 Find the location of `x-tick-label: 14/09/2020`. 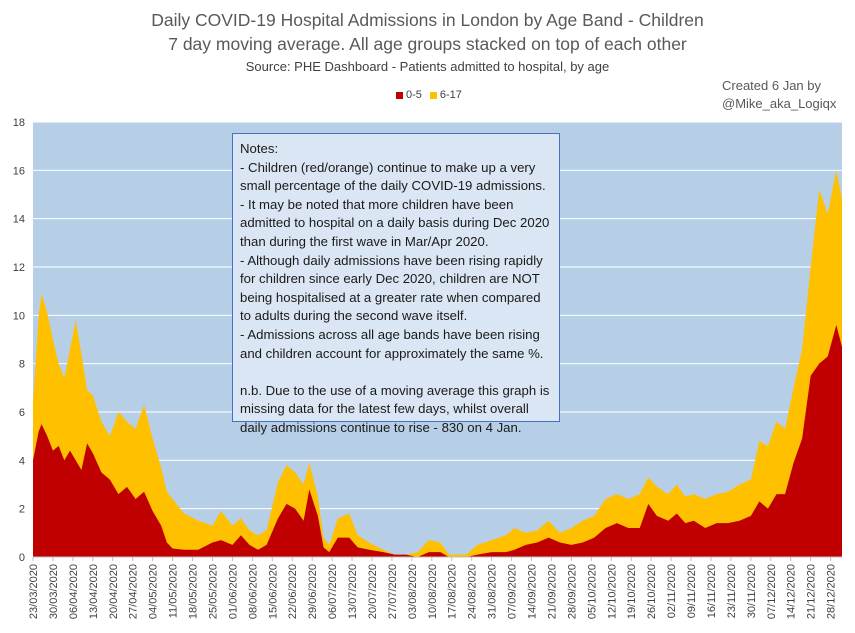

x-tick-label: 14/09/2020 is located at coordinates (533, 591).